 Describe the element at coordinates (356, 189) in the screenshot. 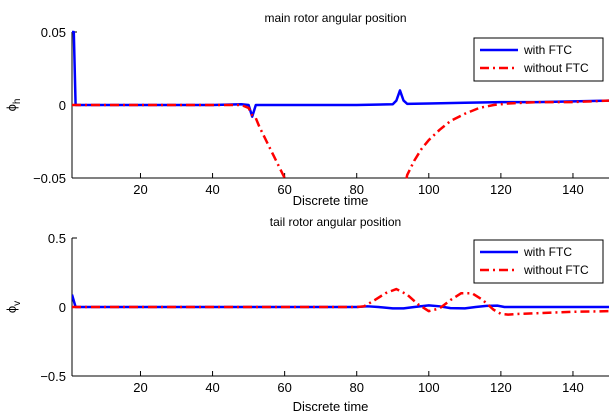

I see `chart-1-xtick-label: 80` at that location.